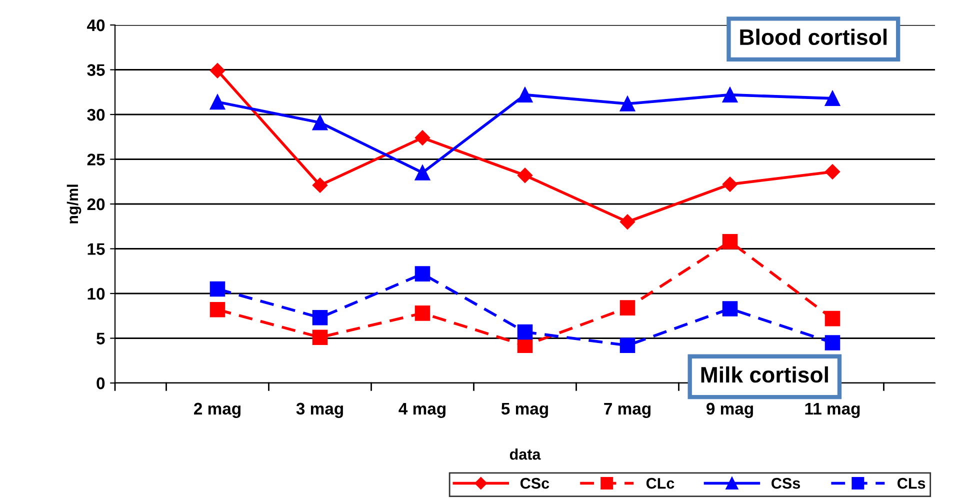  I want to click on y-tick-label: 5, so click(100, 338).